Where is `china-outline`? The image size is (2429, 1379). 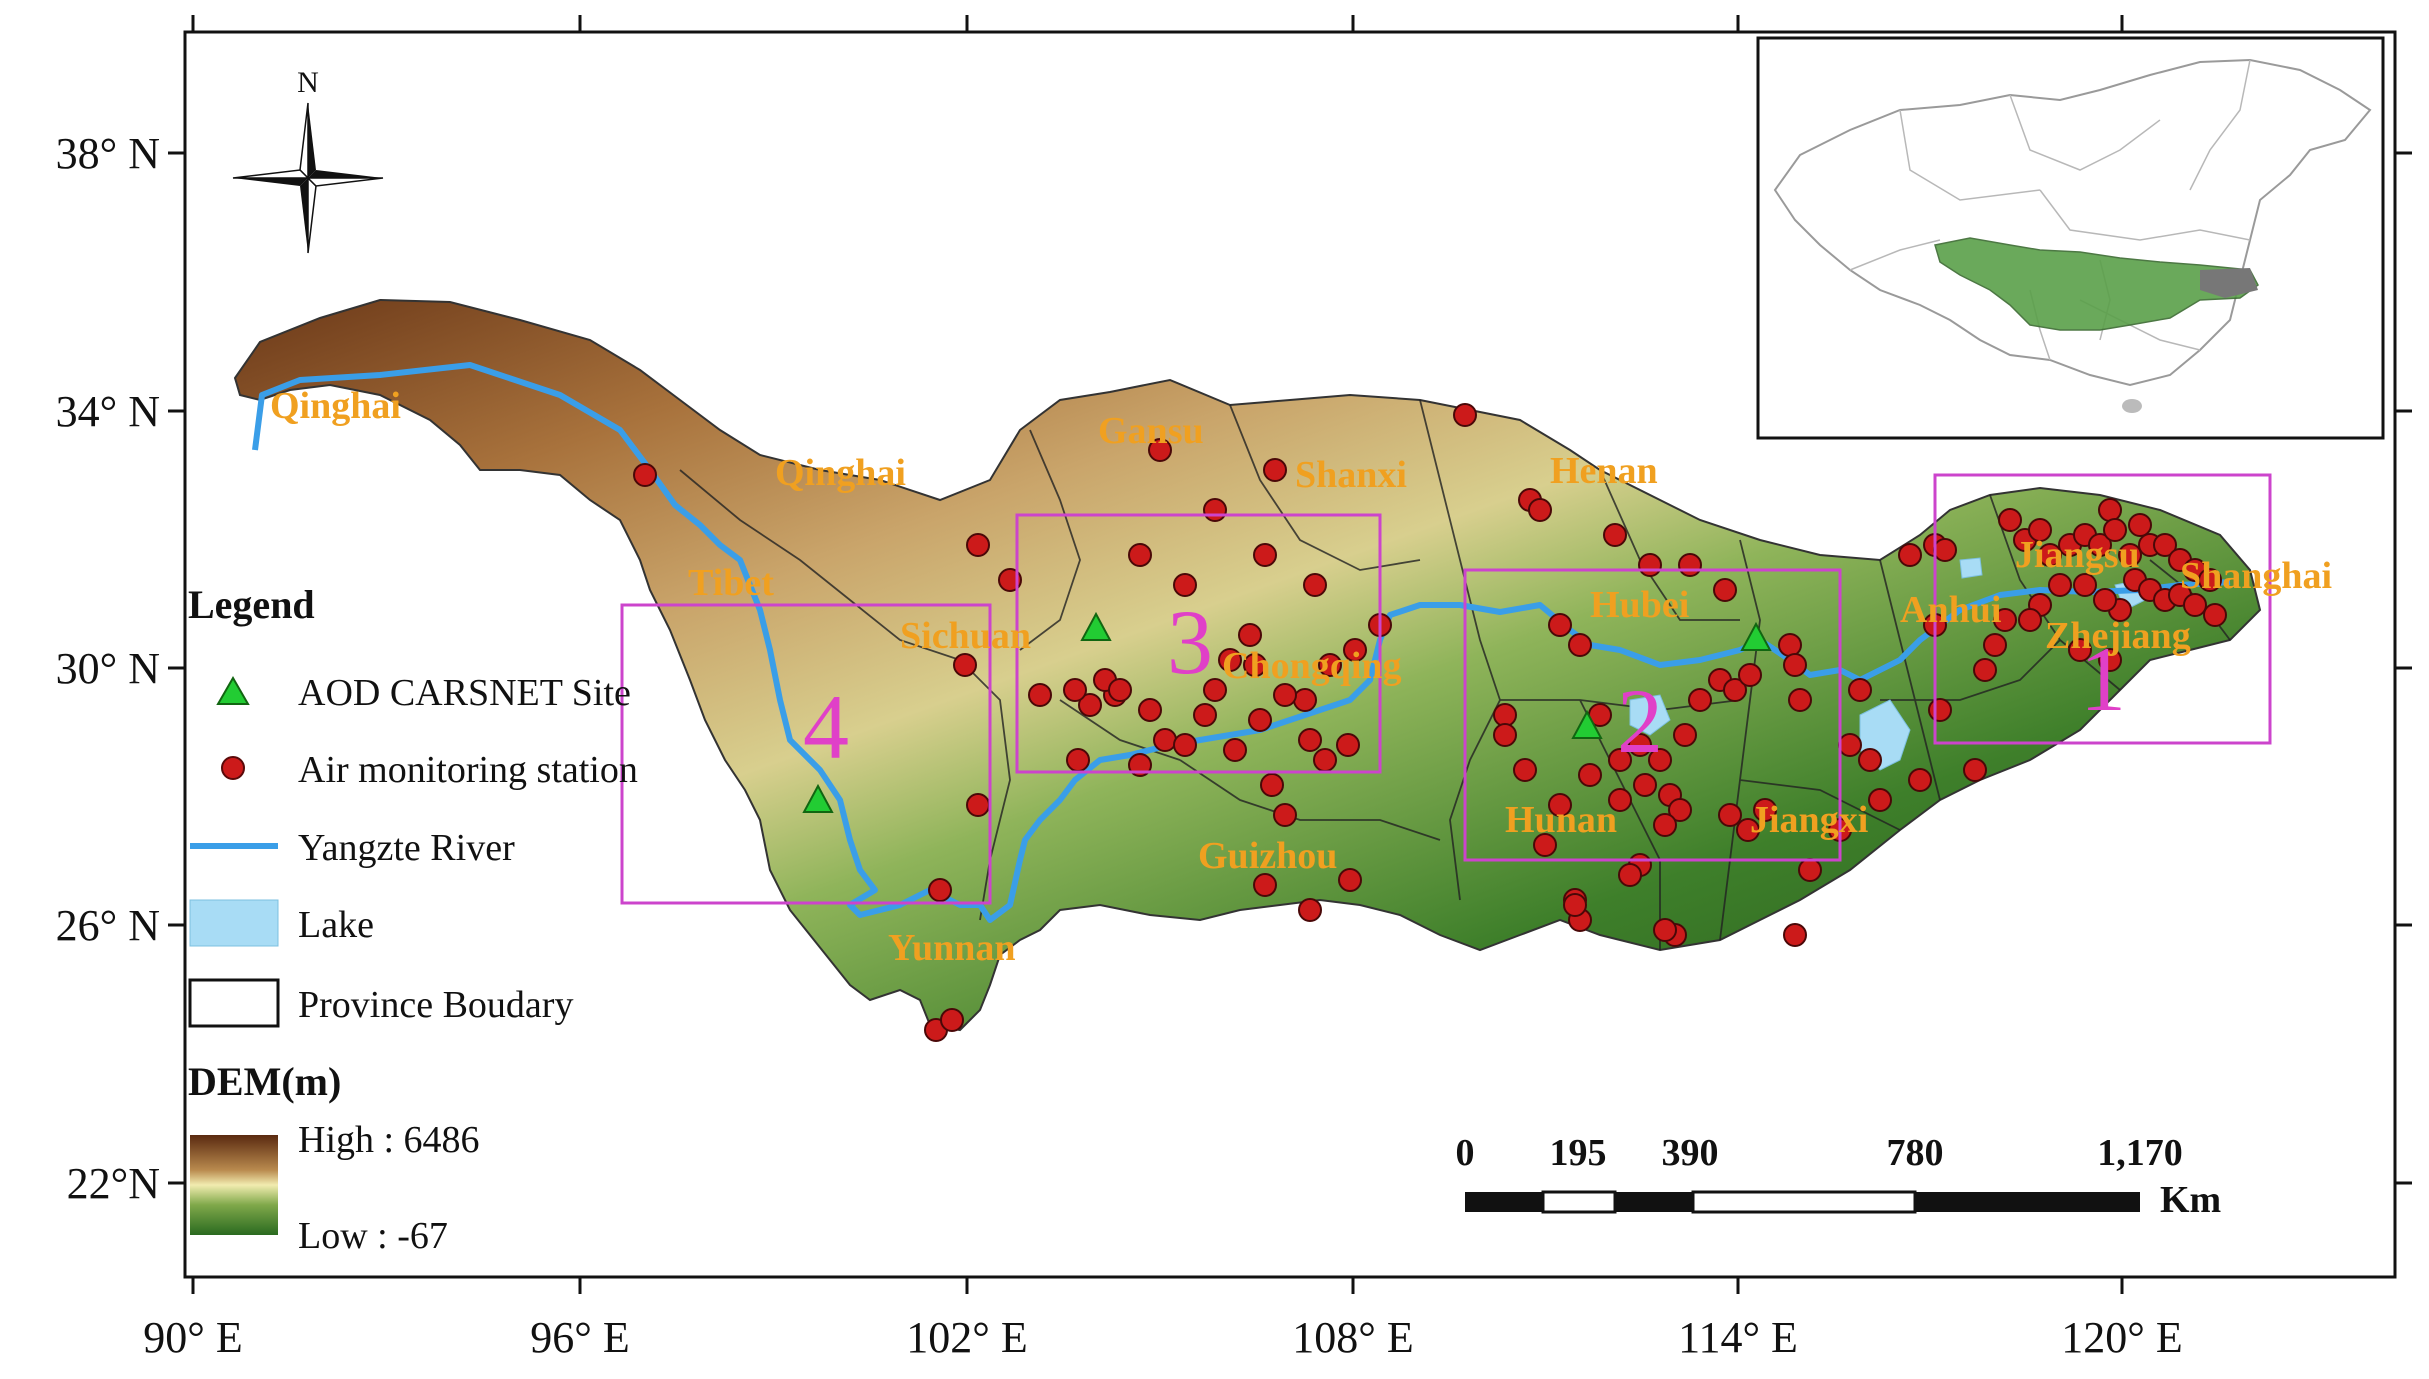
china-outline is located at coordinates (2072, 222).